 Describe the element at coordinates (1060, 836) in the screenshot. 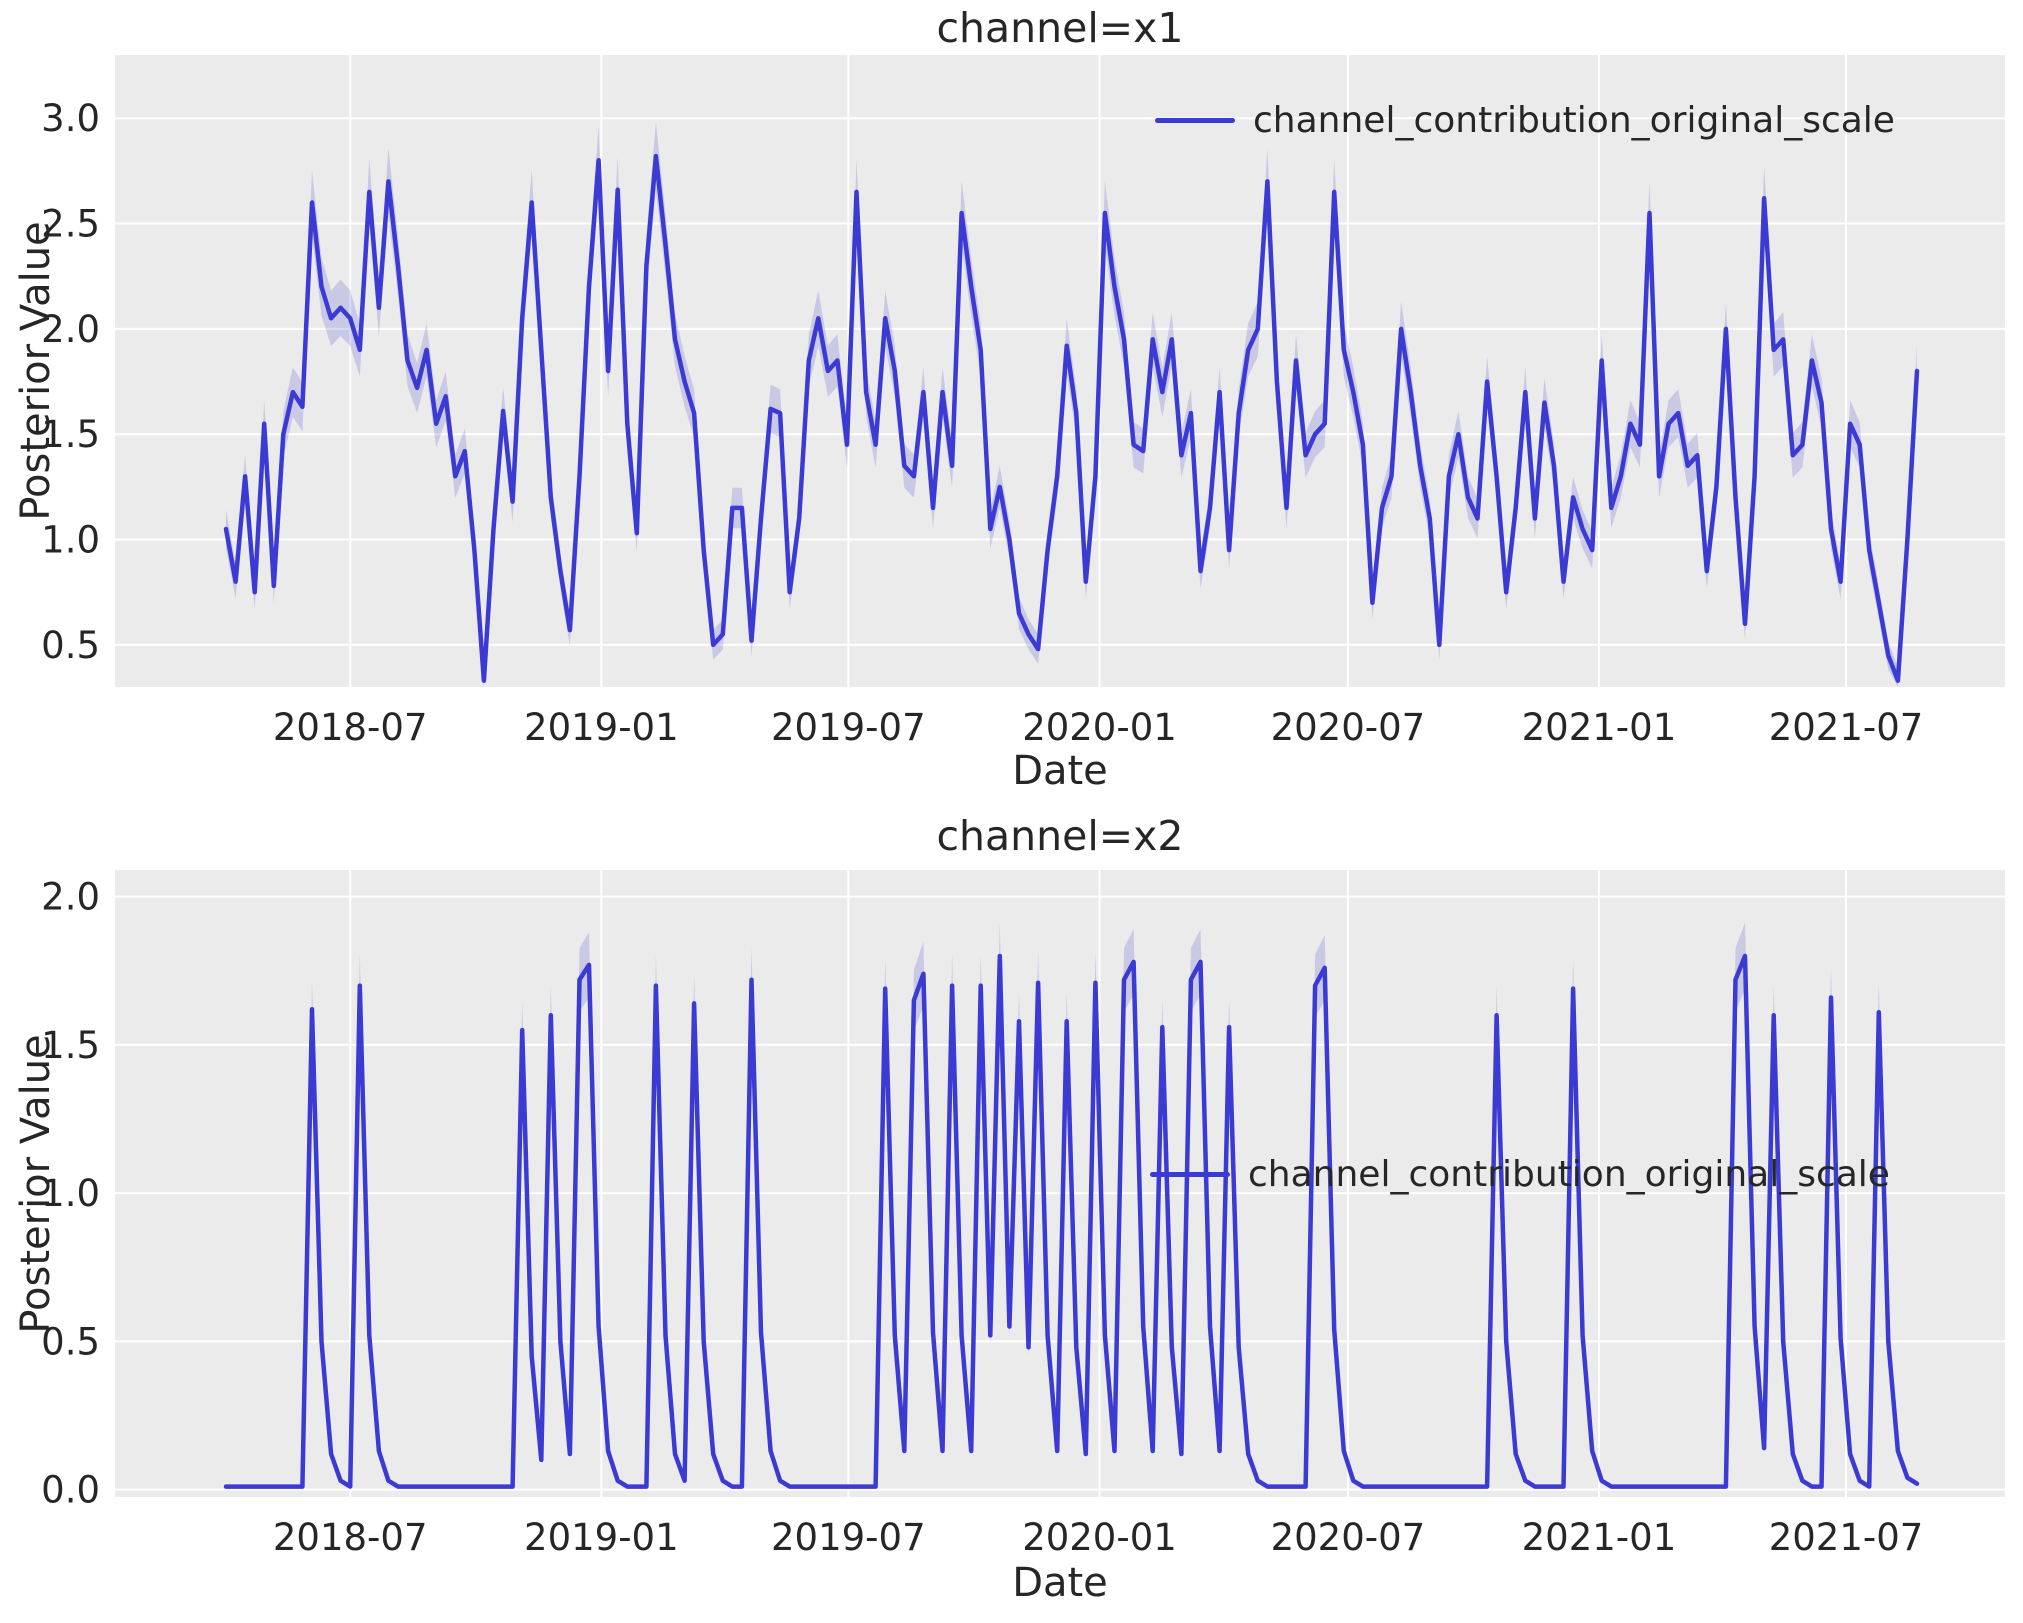

I see `chart-title-x2: channel=x2` at that location.